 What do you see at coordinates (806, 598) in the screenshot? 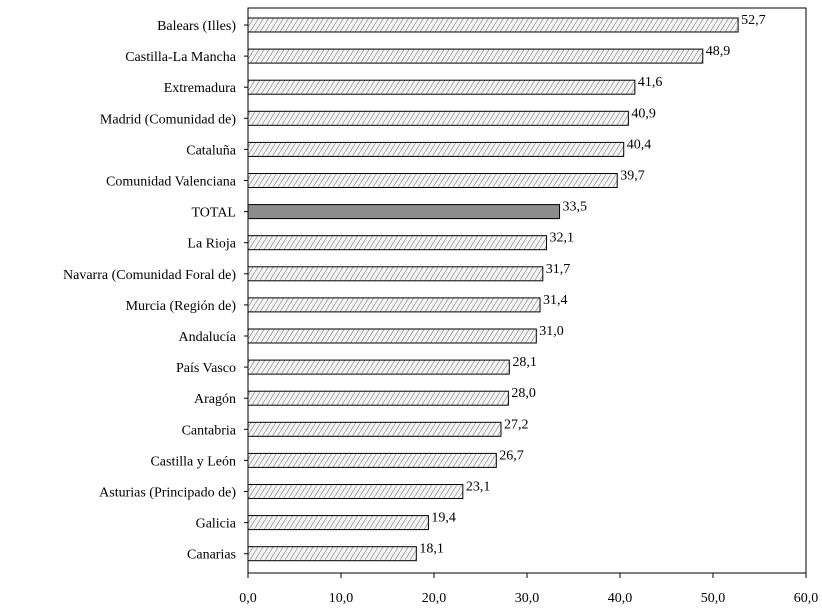
I see `x-tick-label-6: 60,0` at bounding box center [806, 598].